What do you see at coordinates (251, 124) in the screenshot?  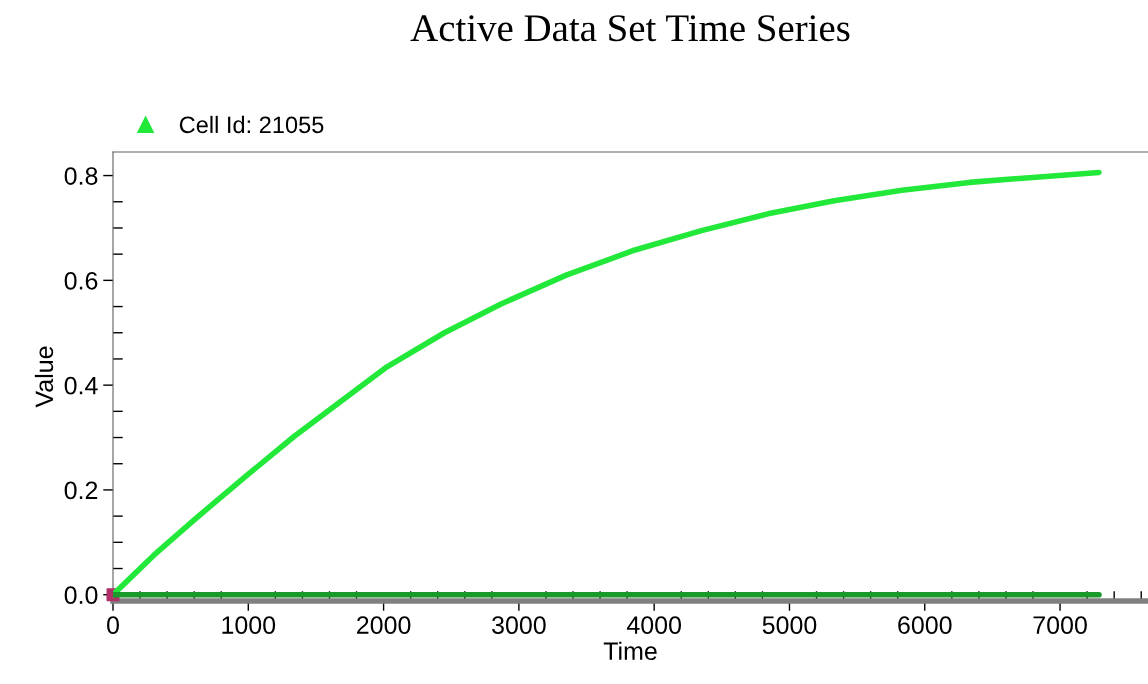 I see `legend-label: Cell Id: 21055` at bounding box center [251, 124].